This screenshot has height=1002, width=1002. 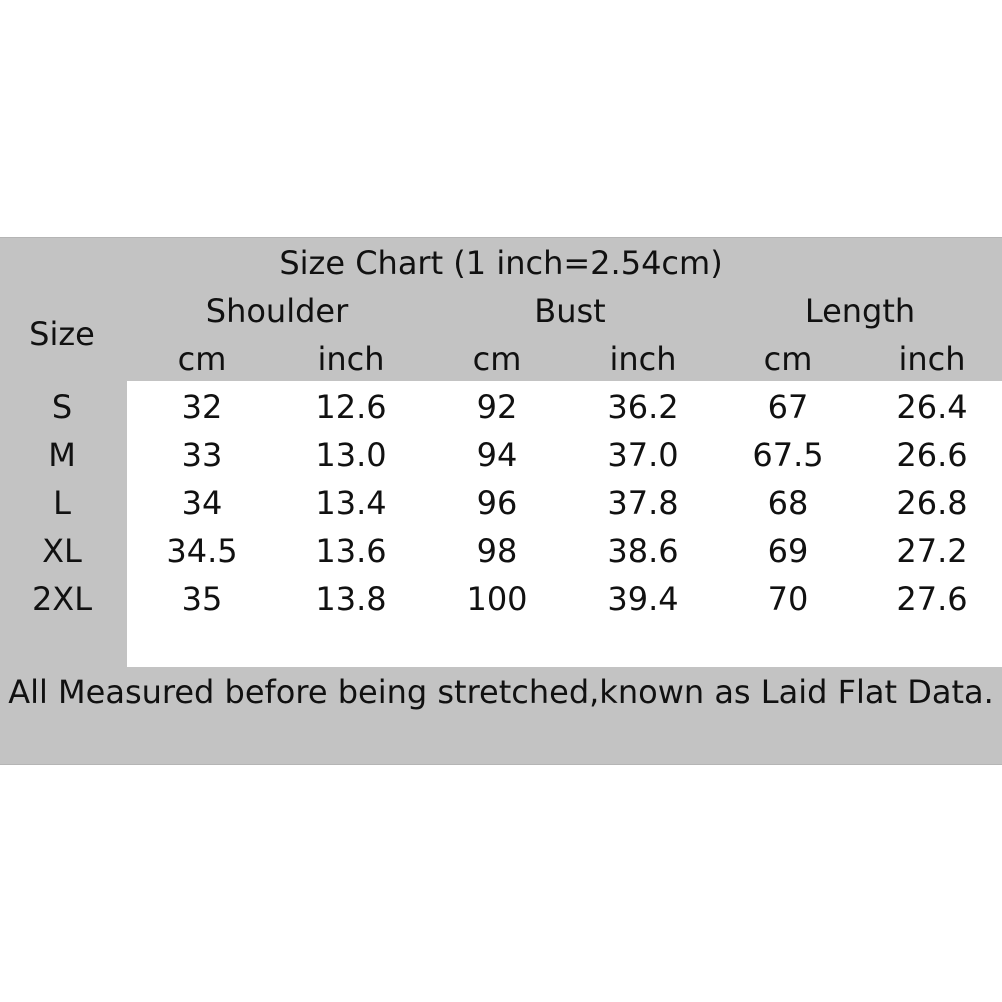 I want to click on size-label: S, so click(x=62, y=407).